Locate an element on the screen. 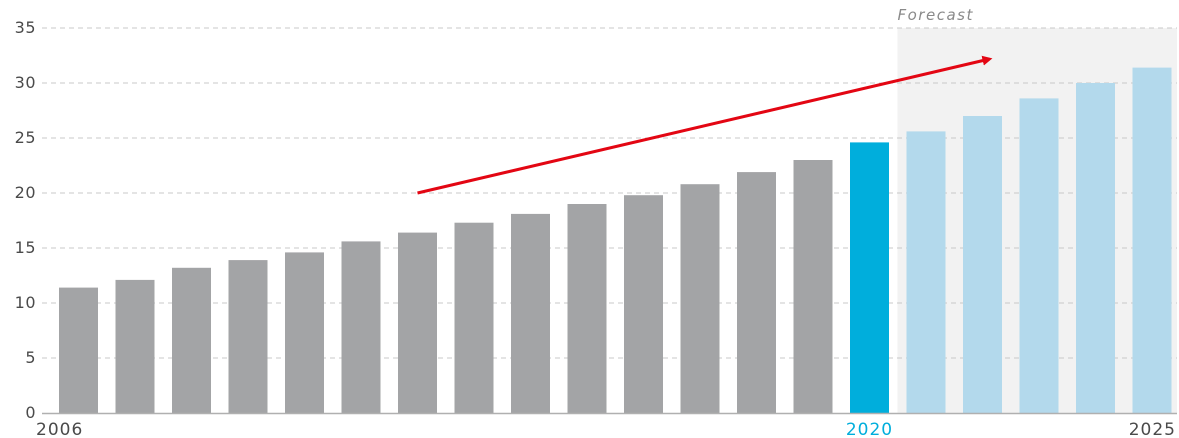 The height and width of the screenshot is (438, 1179). bar-2015 is located at coordinates (587, 308).